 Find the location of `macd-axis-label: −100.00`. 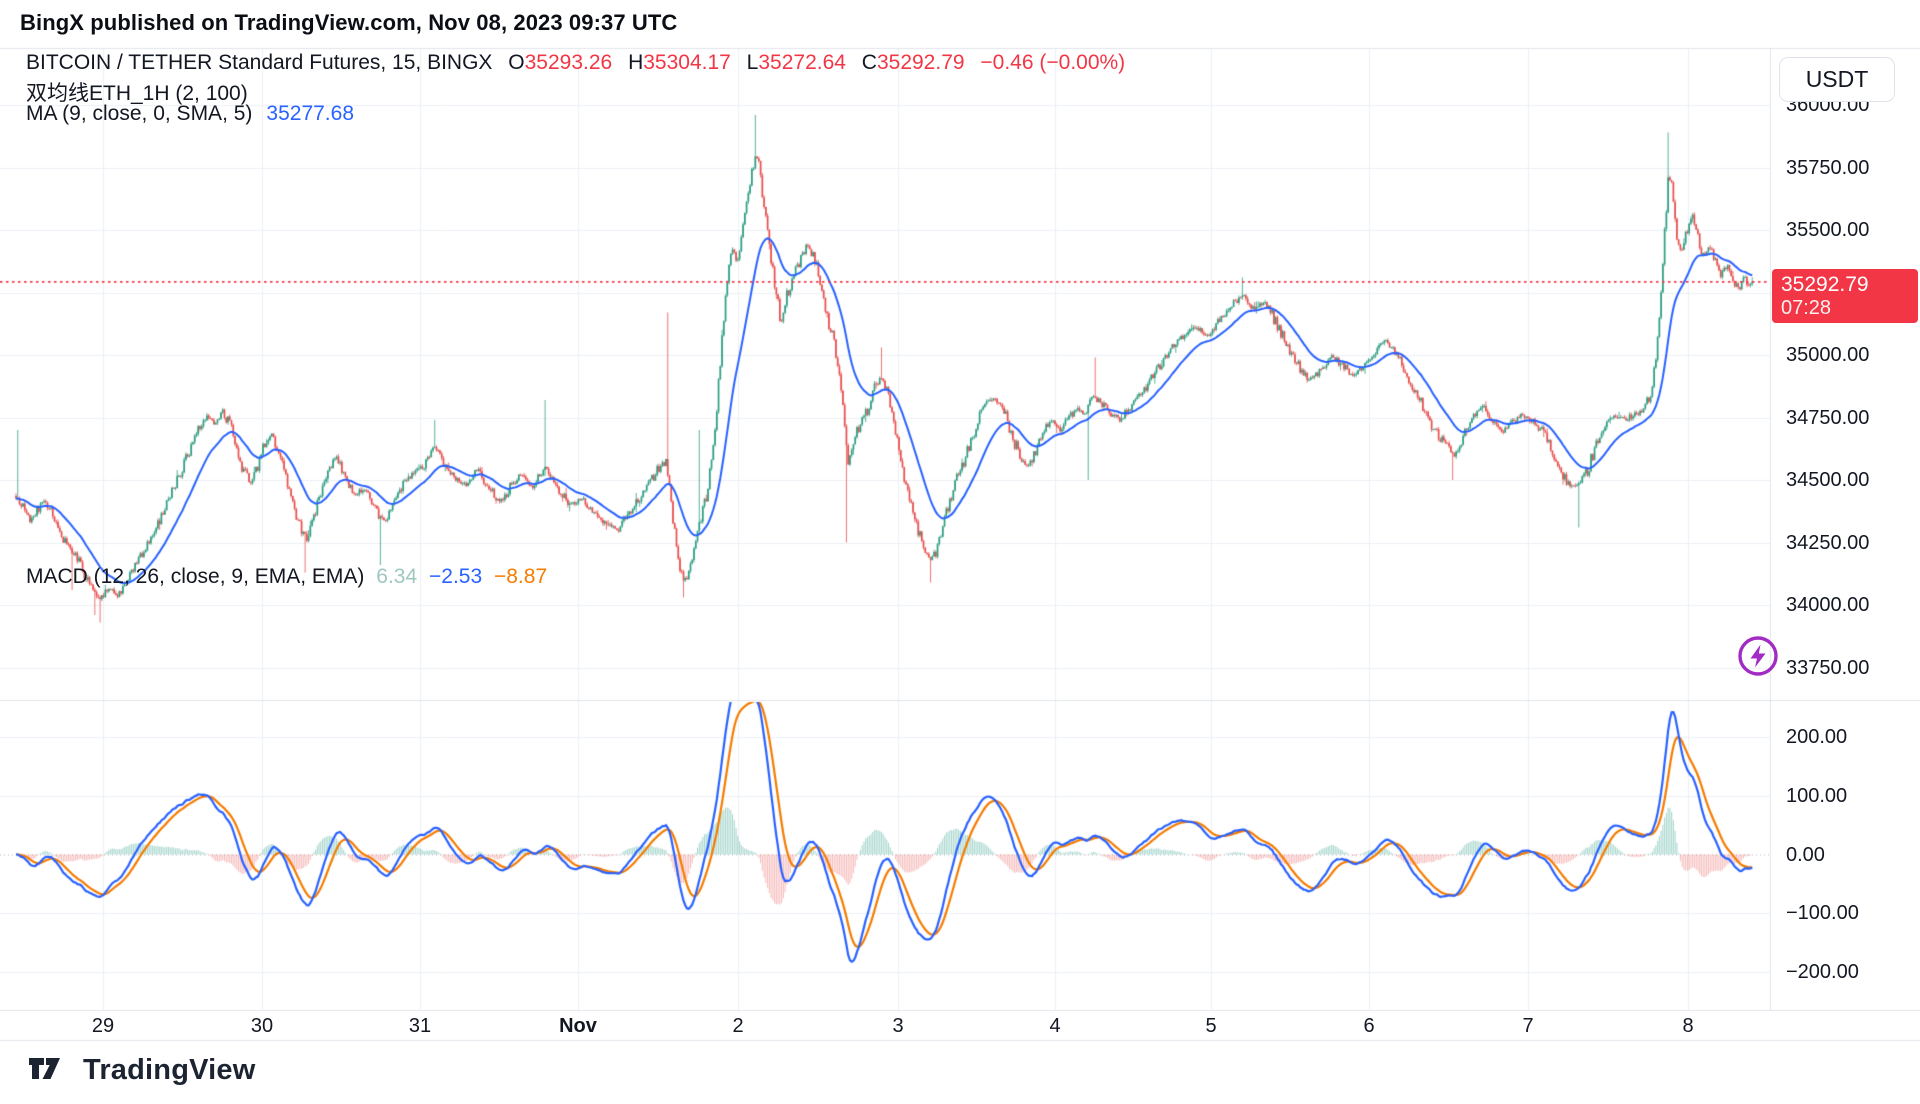

macd-axis-label: −100.00 is located at coordinates (1822, 913).